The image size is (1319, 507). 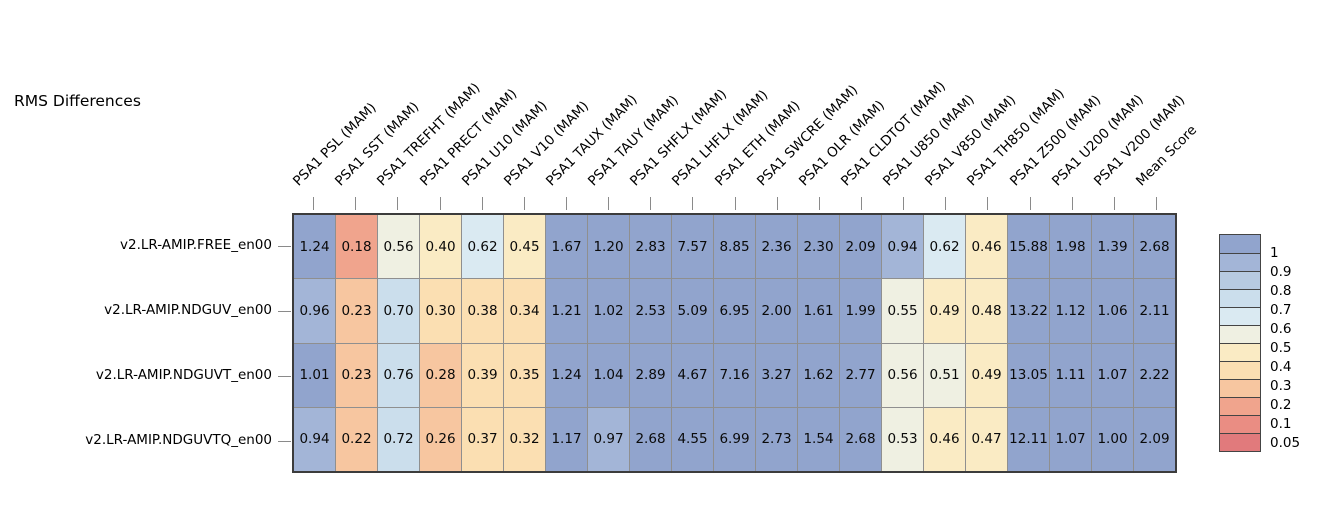 What do you see at coordinates (356, 439) in the screenshot?
I see `heatmap-cell: 0.22` at bounding box center [356, 439].